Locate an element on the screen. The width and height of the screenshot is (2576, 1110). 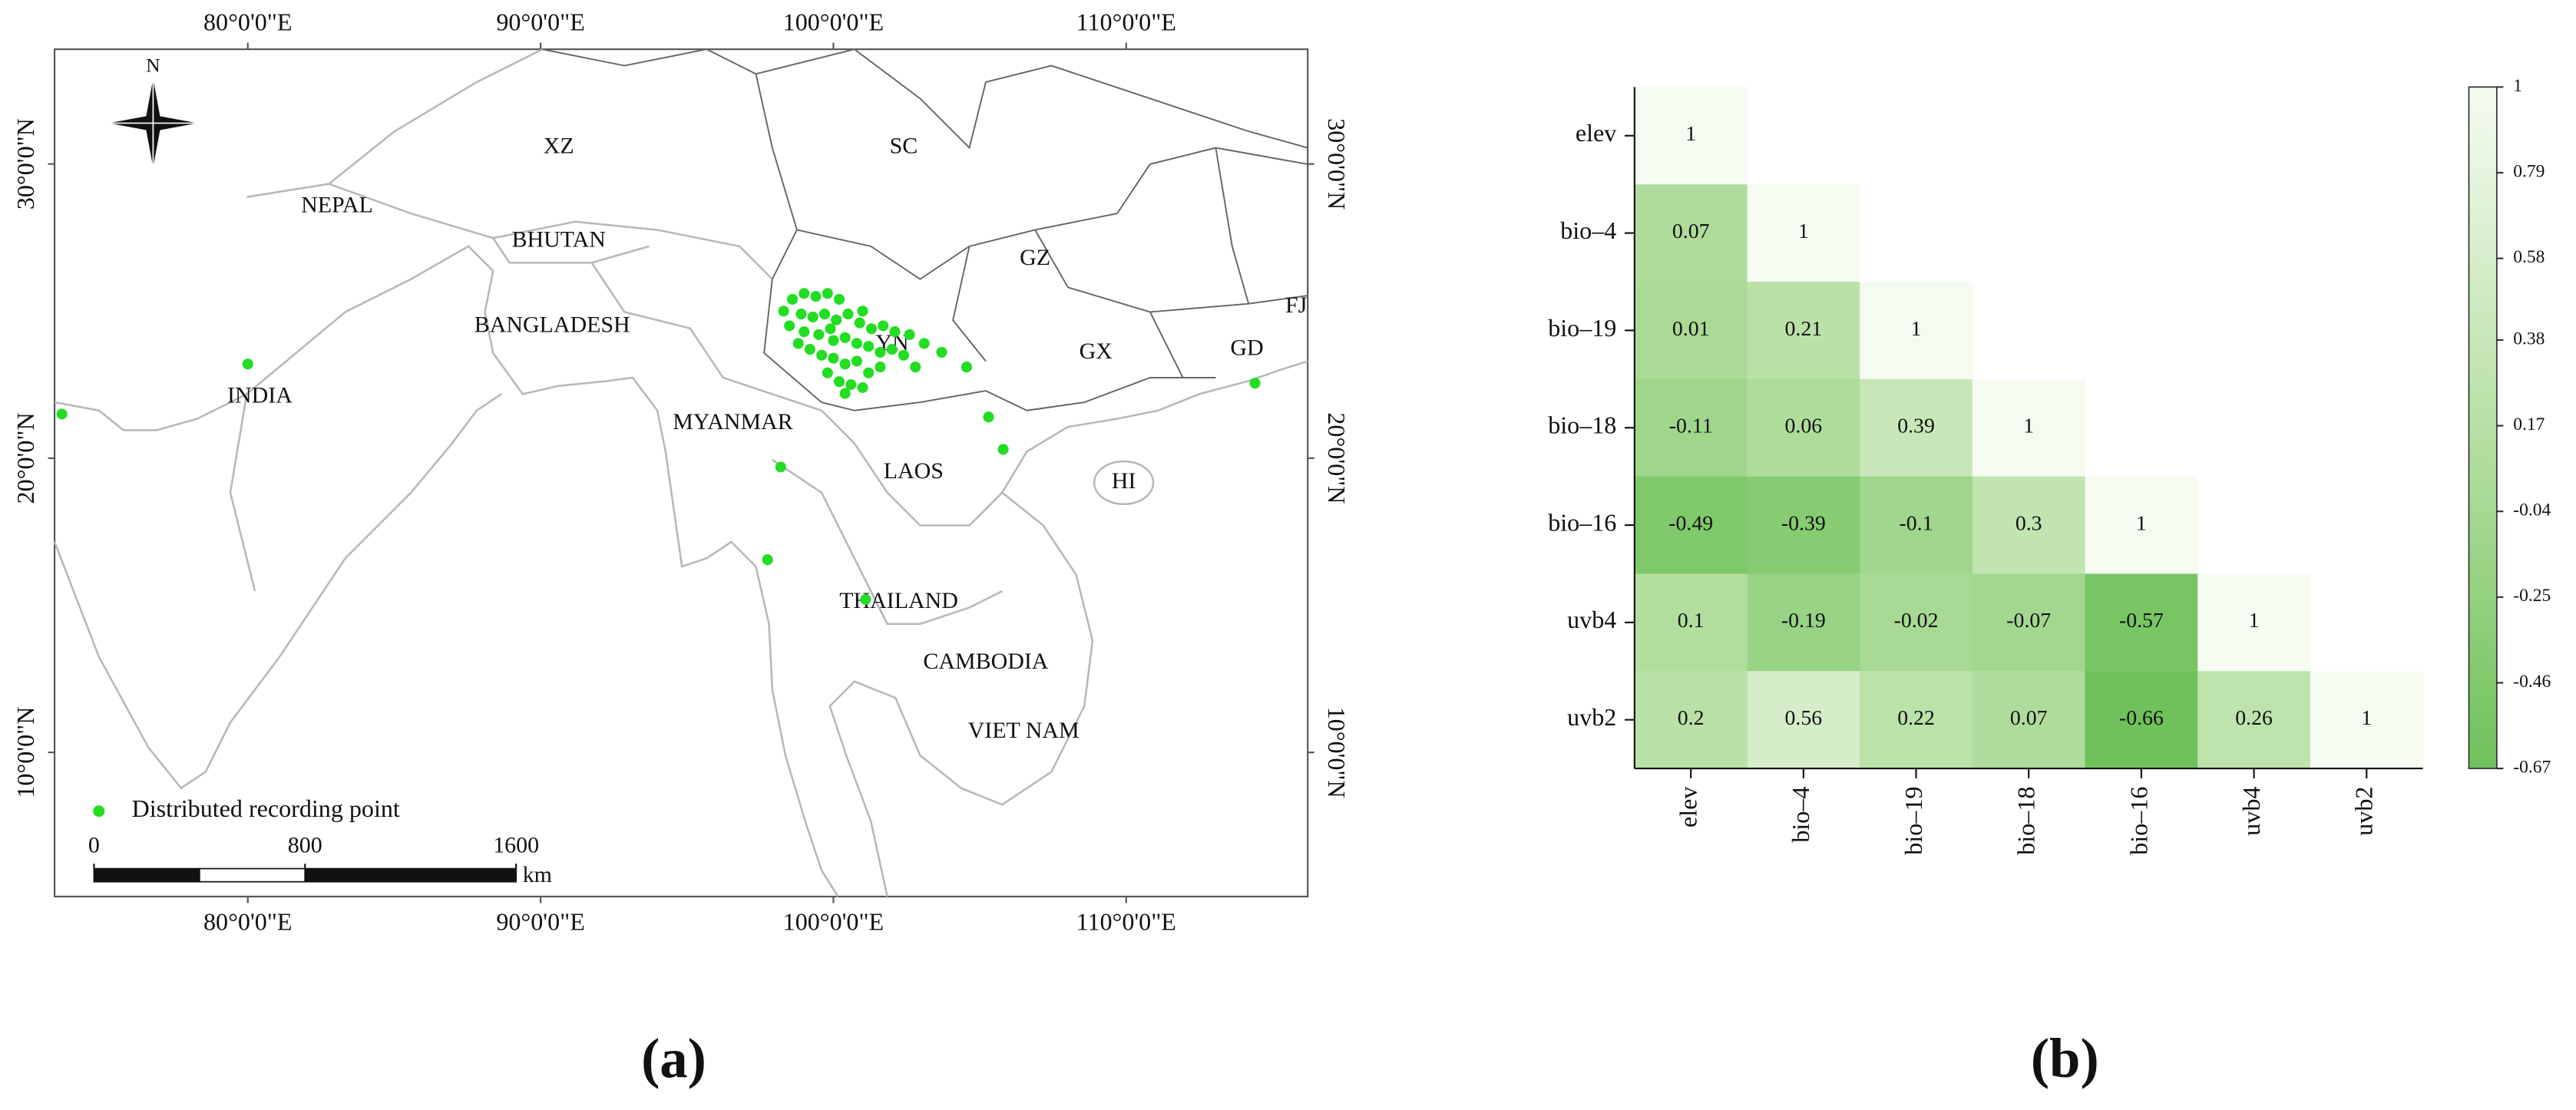
cell-label: 0.07 is located at coordinates (1691, 231).